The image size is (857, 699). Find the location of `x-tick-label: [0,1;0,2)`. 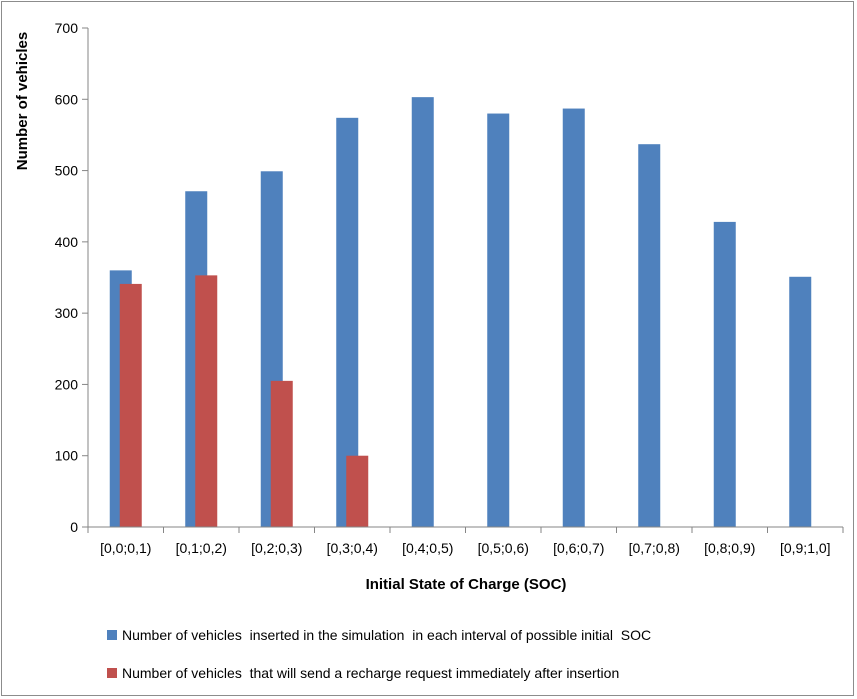

x-tick-label: [0,1;0,2) is located at coordinates (201, 548).